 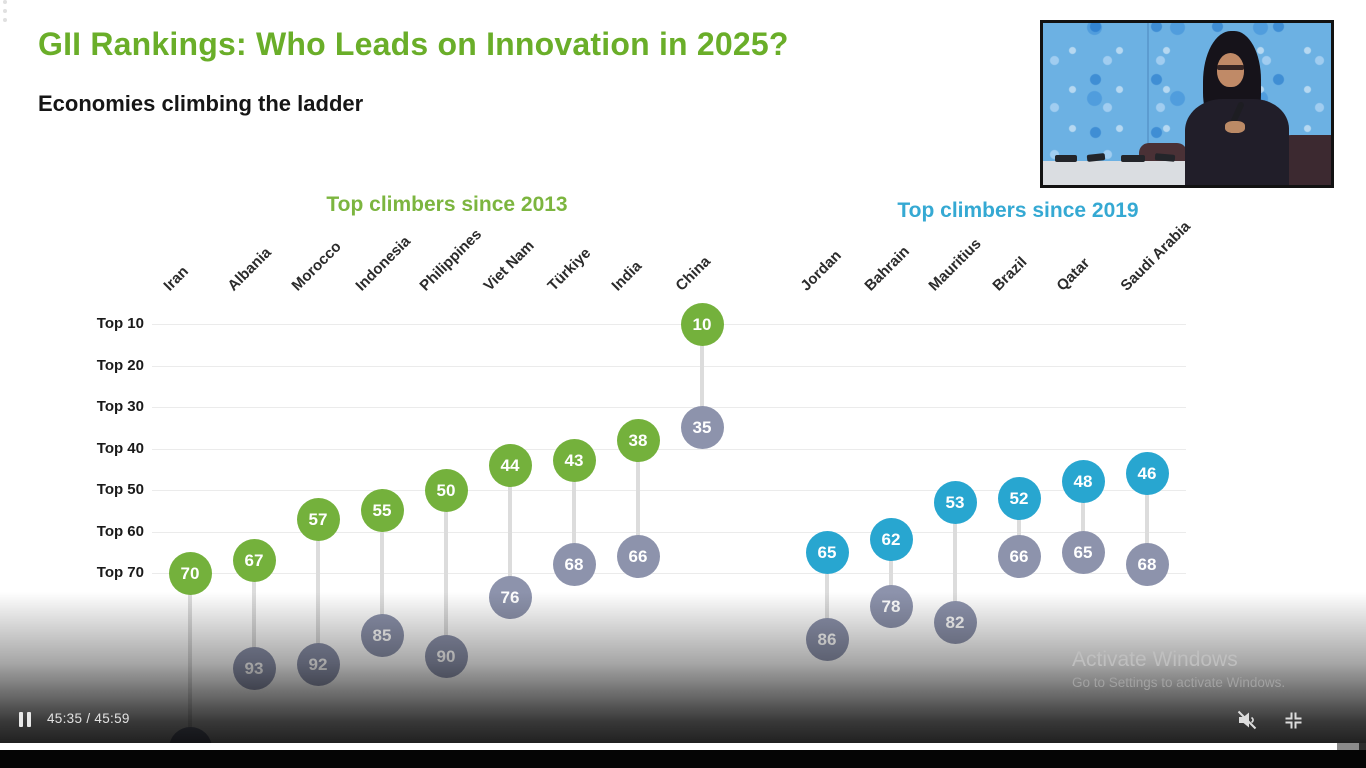 I want to click on current-rank-circle: 55, so click(x=382, y=511).